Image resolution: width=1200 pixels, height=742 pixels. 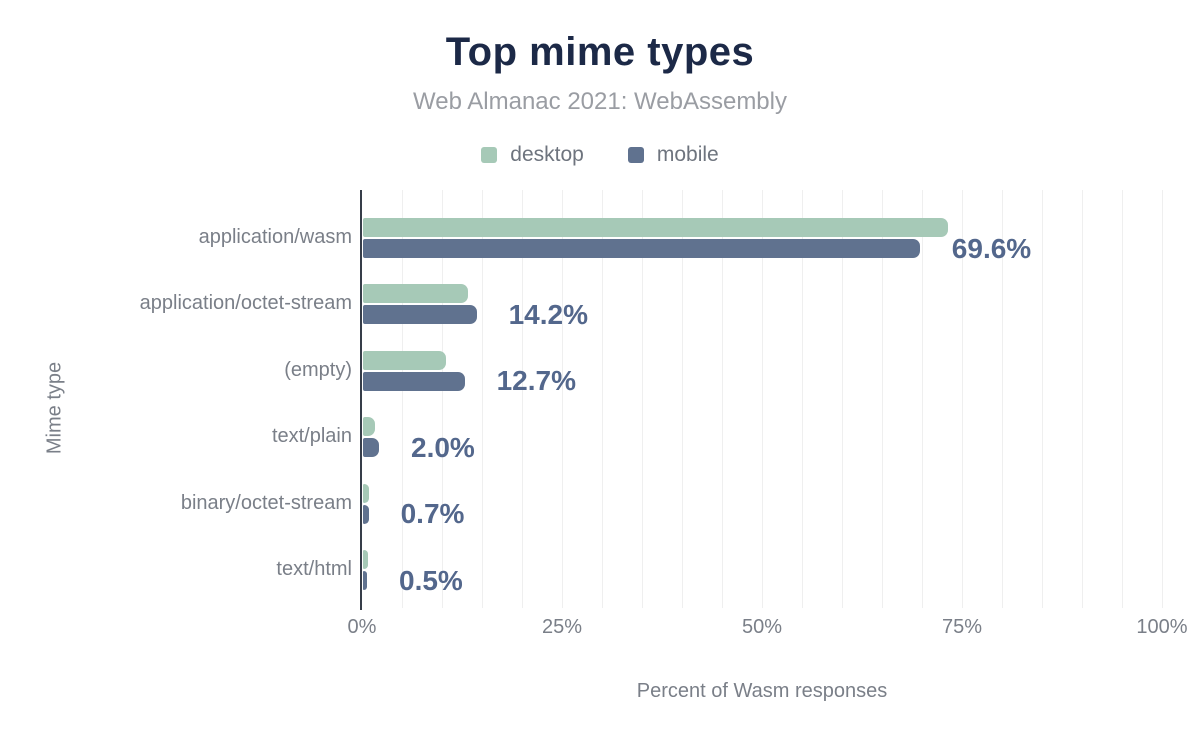 I want to click on value-label: 2.0%, so click(x=443, y=447).